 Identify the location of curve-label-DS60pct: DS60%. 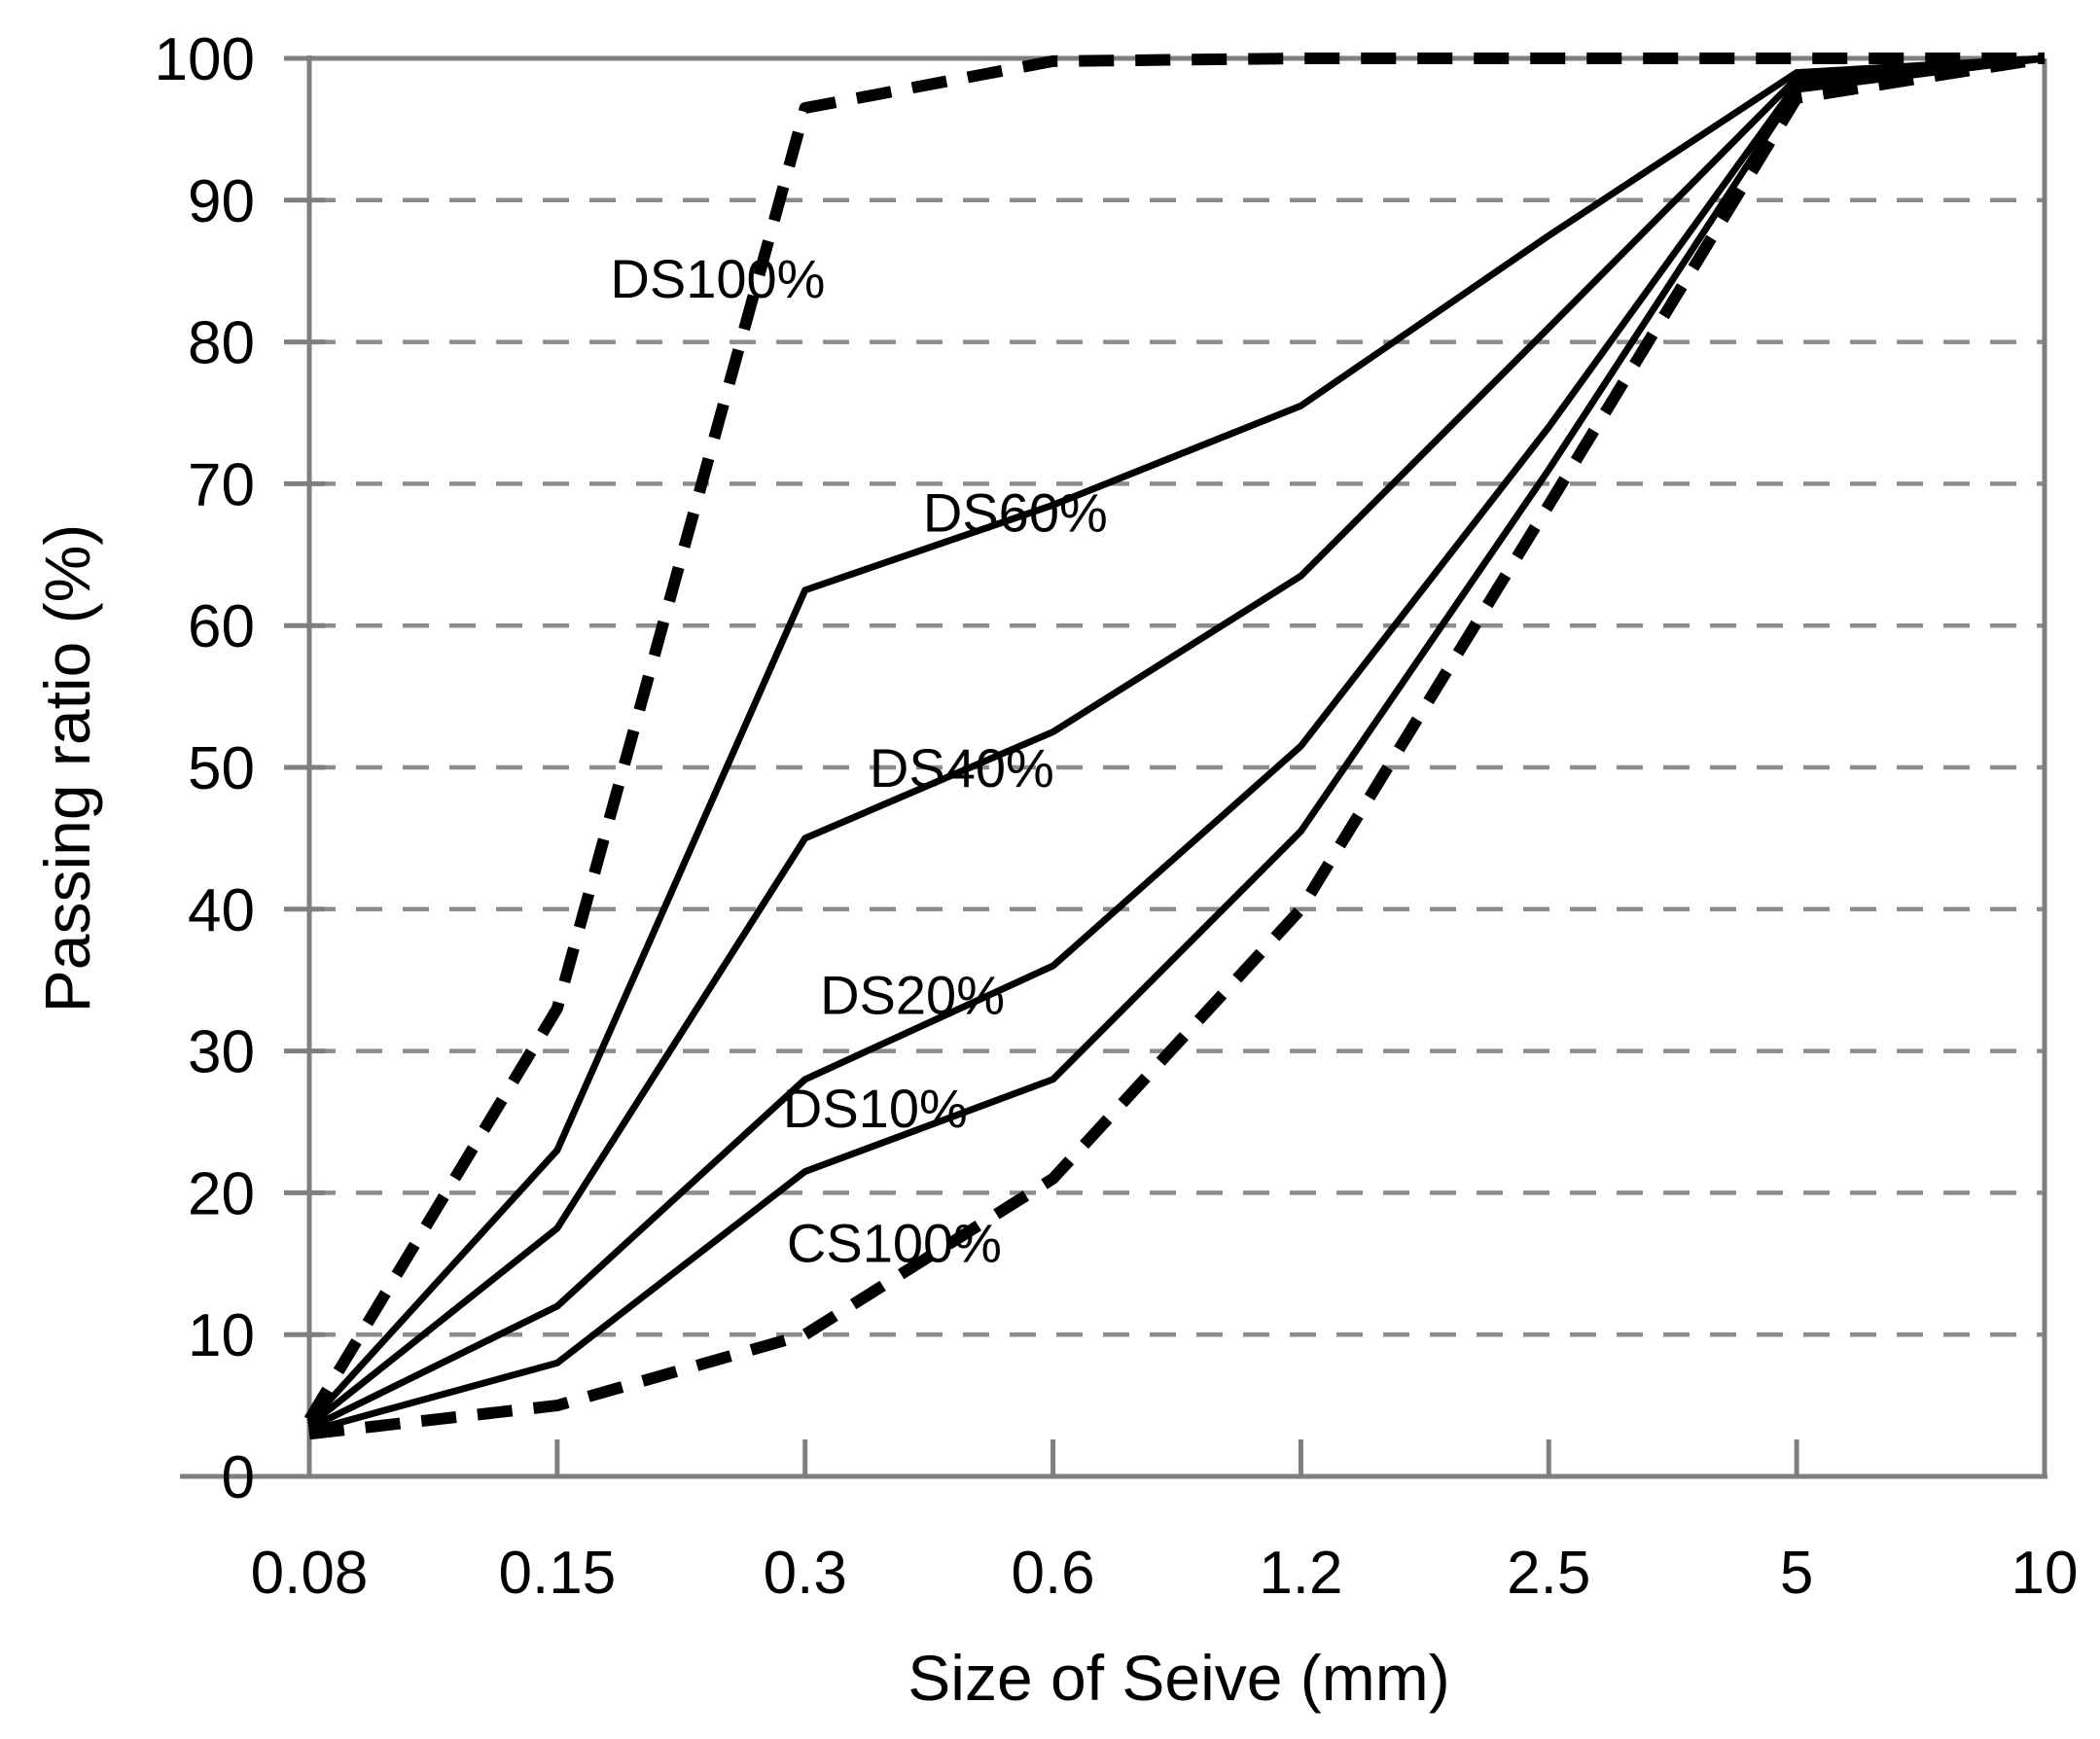
(1016, 513).